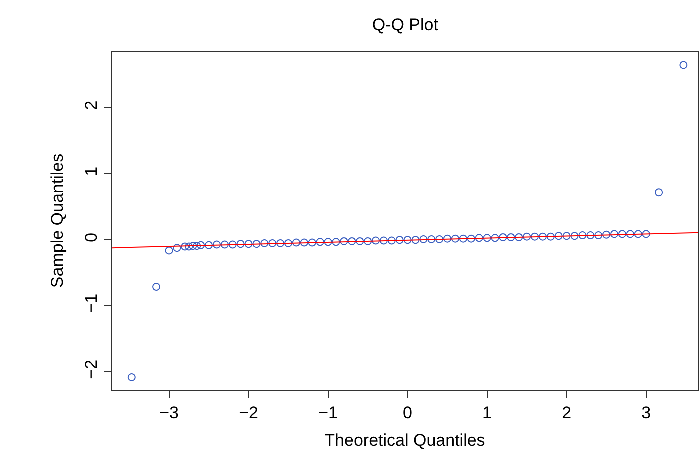  I want to click on y-tick-label: −1, so click(92, 304).